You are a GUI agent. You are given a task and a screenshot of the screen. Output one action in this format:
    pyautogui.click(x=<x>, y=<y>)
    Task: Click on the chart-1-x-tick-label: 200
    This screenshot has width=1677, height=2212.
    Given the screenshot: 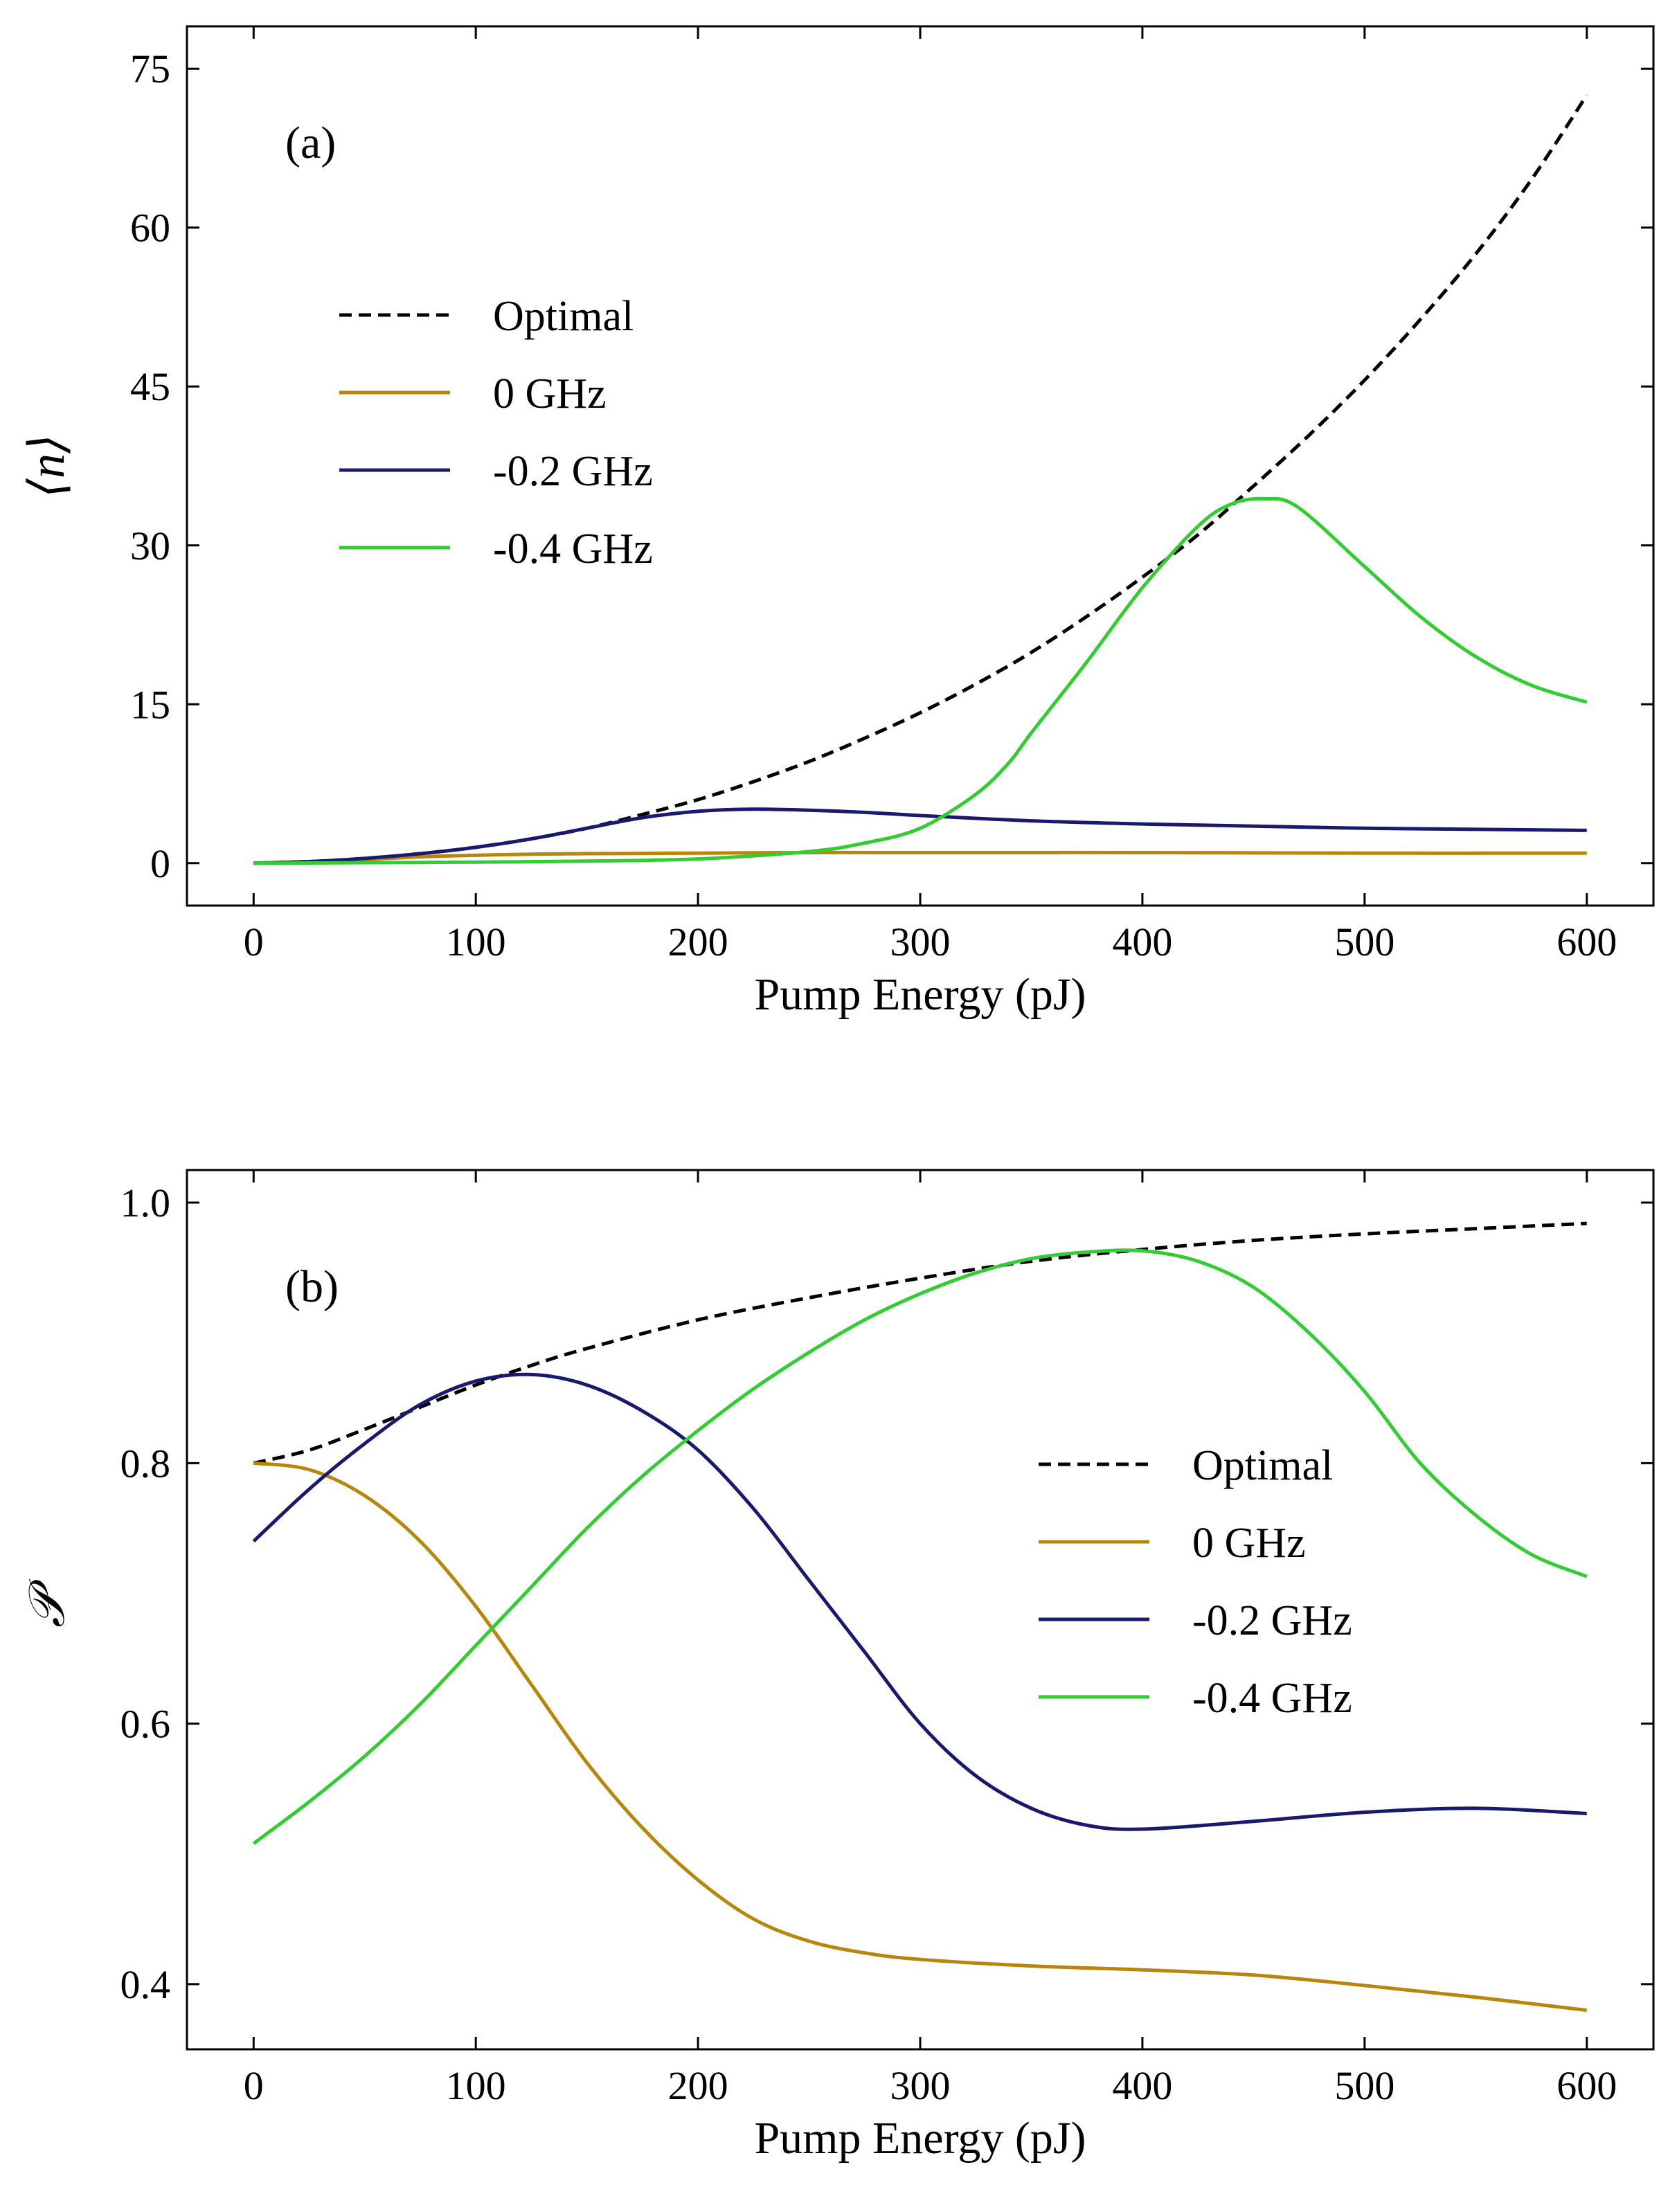 What is the action you would take?
    pyautogui.click(x=698, y=2085)
    